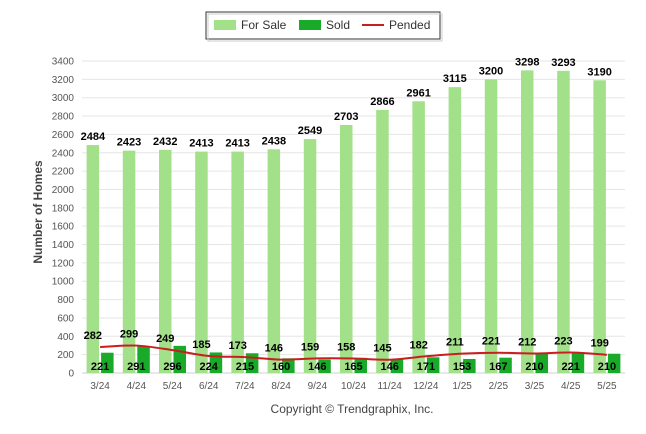  I want to click on label-sold: 171, so click(426, 367).